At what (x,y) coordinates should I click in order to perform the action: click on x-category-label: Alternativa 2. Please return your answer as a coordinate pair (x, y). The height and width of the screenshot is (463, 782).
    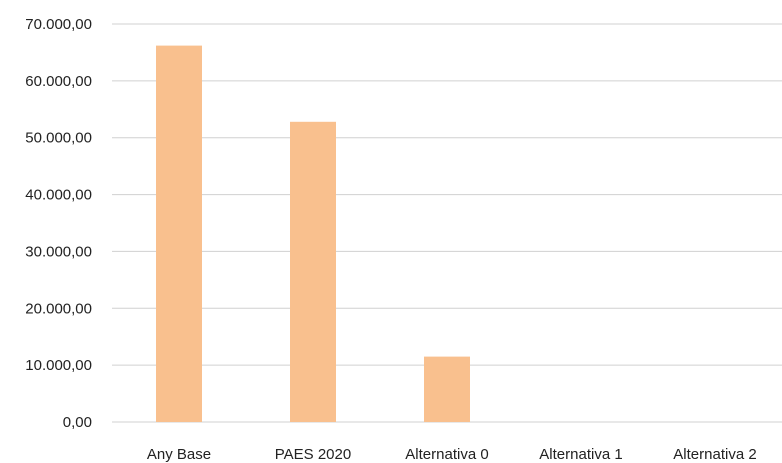
    Looking at the image, I should click on (714, 454).